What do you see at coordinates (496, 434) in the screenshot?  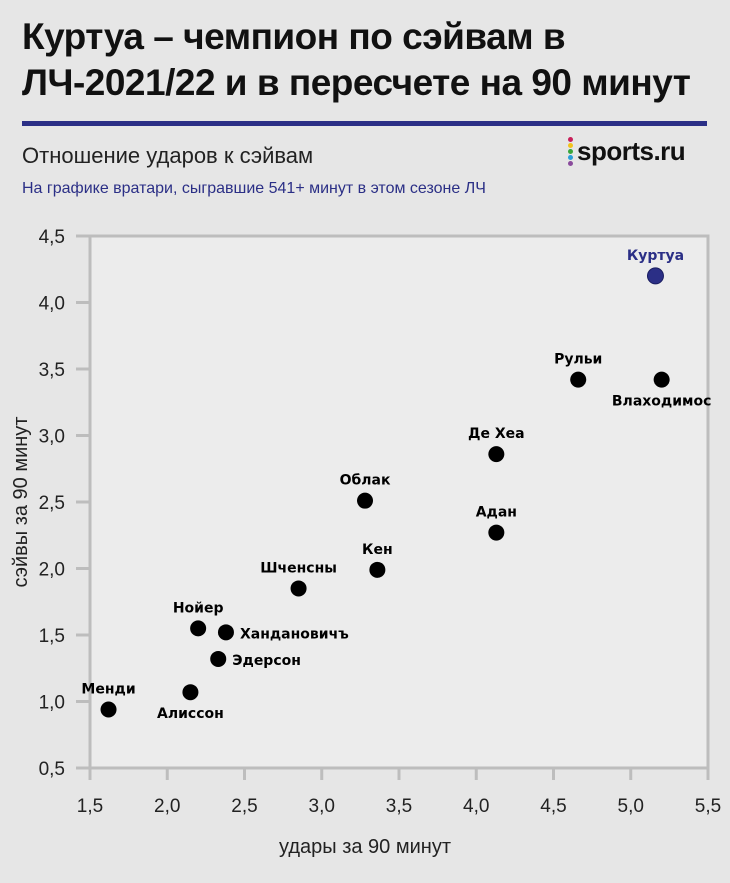 I see `point-label: Де Хеа` at bounding box center [496, 434].